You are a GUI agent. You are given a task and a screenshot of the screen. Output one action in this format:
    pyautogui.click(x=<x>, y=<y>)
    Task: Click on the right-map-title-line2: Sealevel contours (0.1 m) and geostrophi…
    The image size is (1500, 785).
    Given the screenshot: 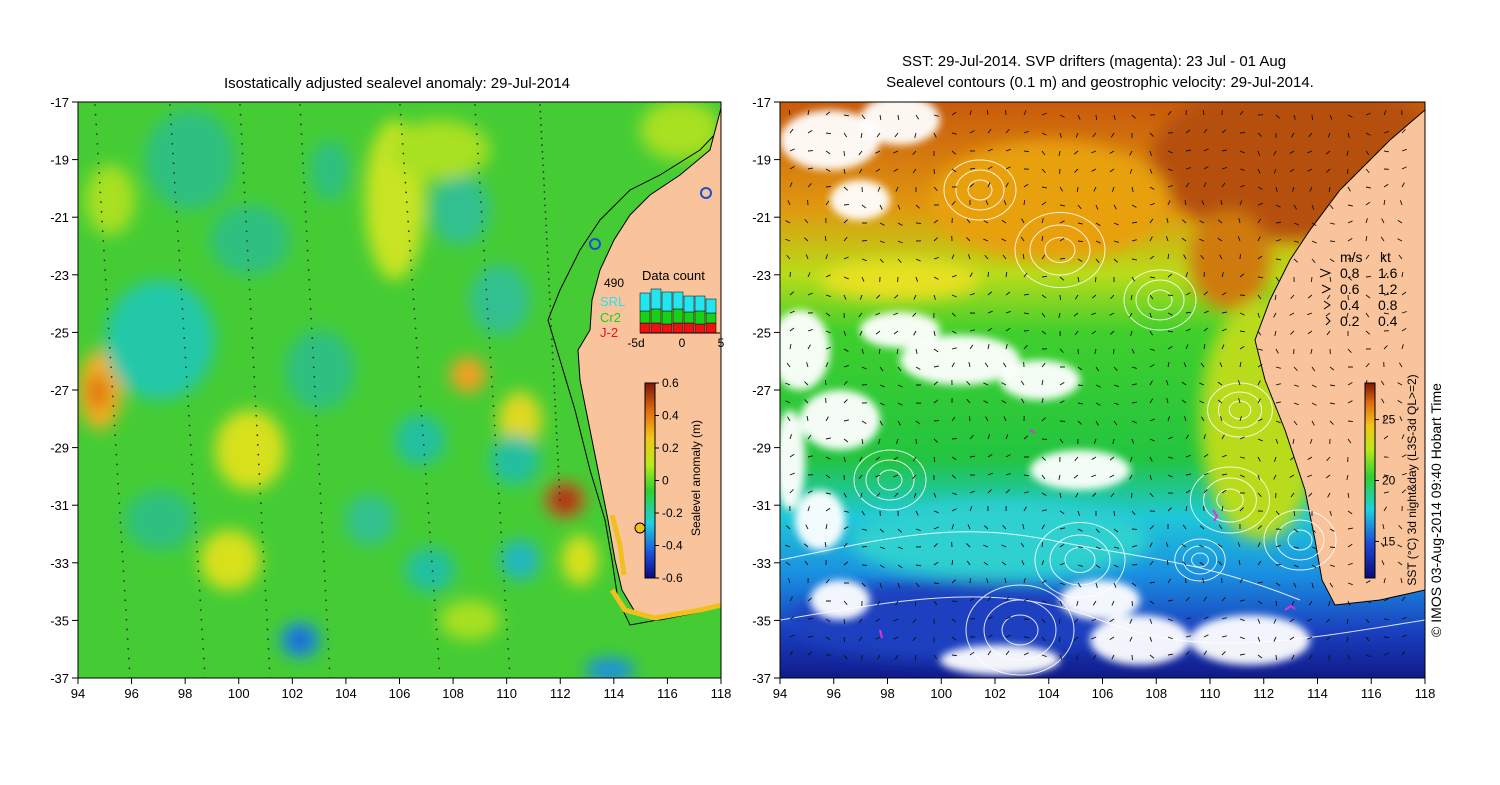 What is the action you would take?
    pyautogui.click(x=1100, y=82)
    